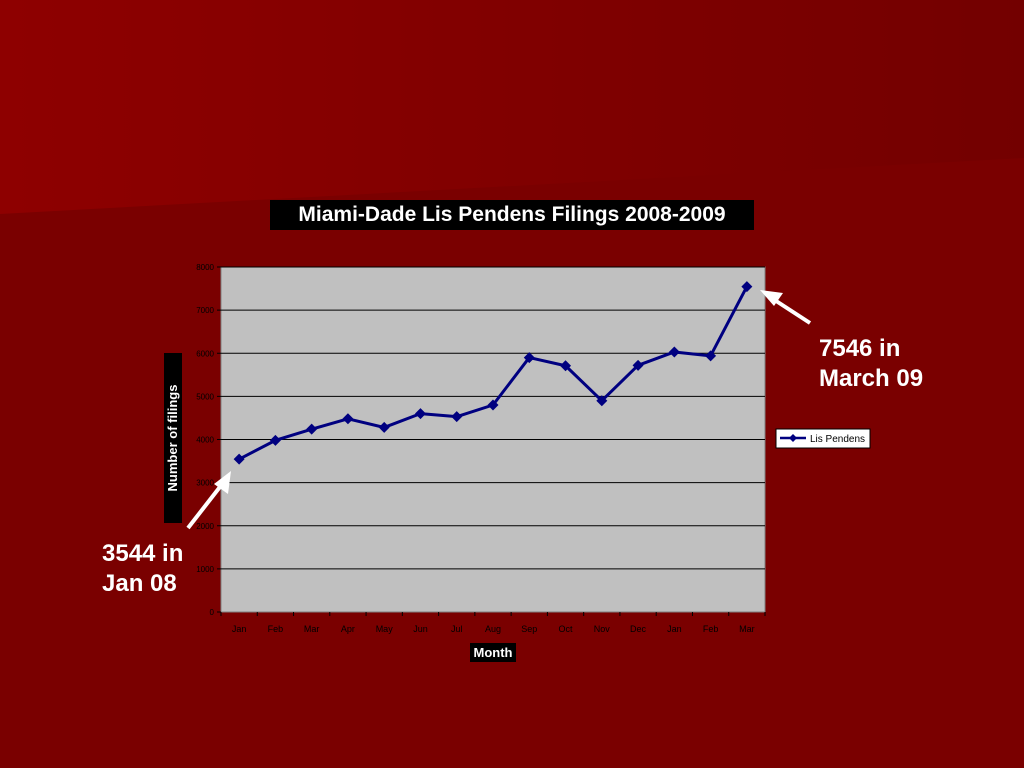  I want to click on arrow-bottom-head, so click(222, 482).